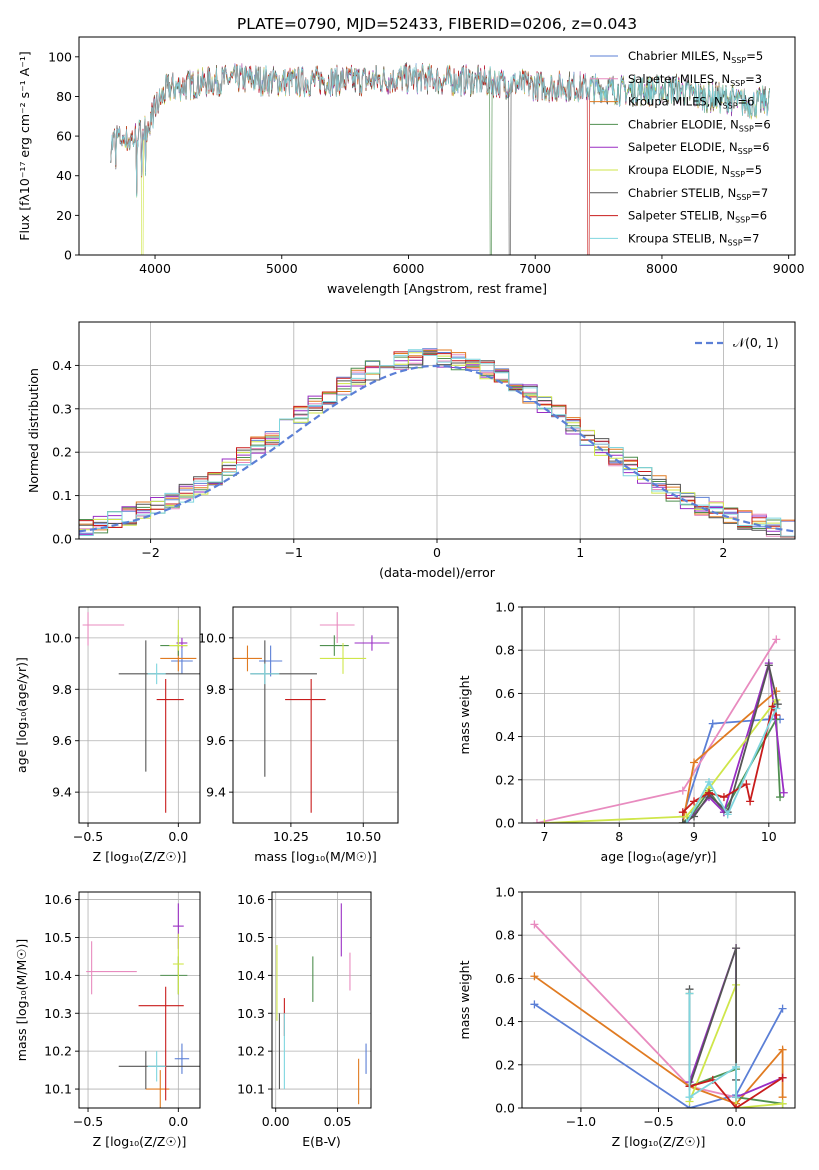  Describe the element at coordinates (321, 1141) in the screenshot. I see `x-axis-label: E(B-V)` at that location.